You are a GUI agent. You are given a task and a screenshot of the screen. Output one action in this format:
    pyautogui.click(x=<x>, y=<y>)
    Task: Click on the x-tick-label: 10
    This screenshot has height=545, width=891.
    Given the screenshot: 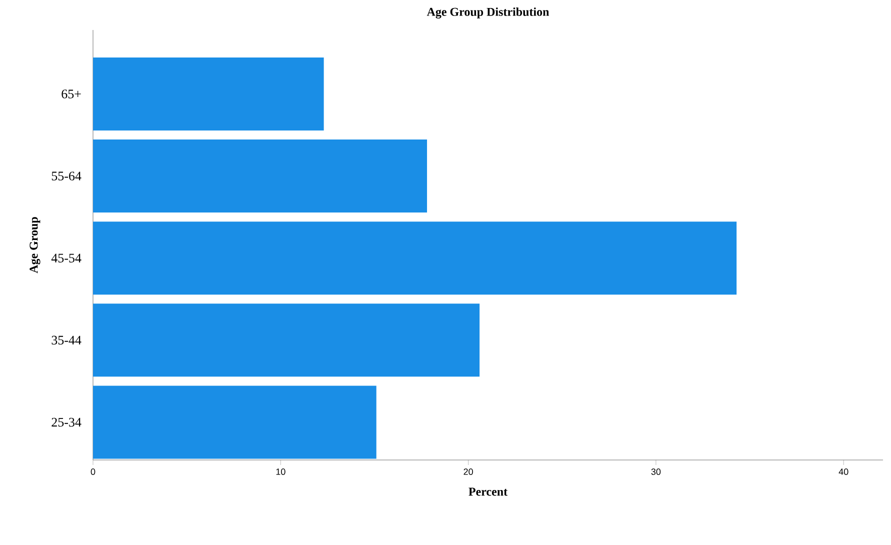 What is the action you would take?
    pyautogui.click(x=281, y=471)
    